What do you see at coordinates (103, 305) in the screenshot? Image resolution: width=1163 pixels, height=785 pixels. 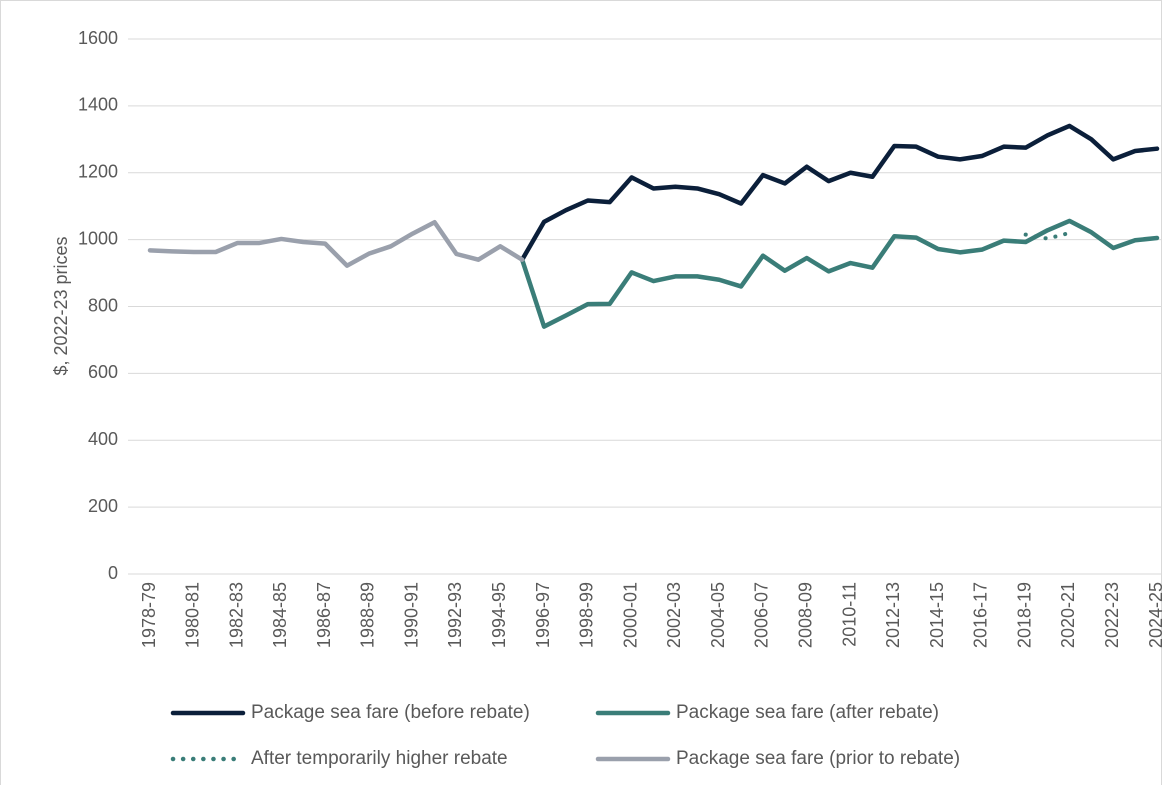 I see `y-tick-label: 800` at bounding box center [103, 305].